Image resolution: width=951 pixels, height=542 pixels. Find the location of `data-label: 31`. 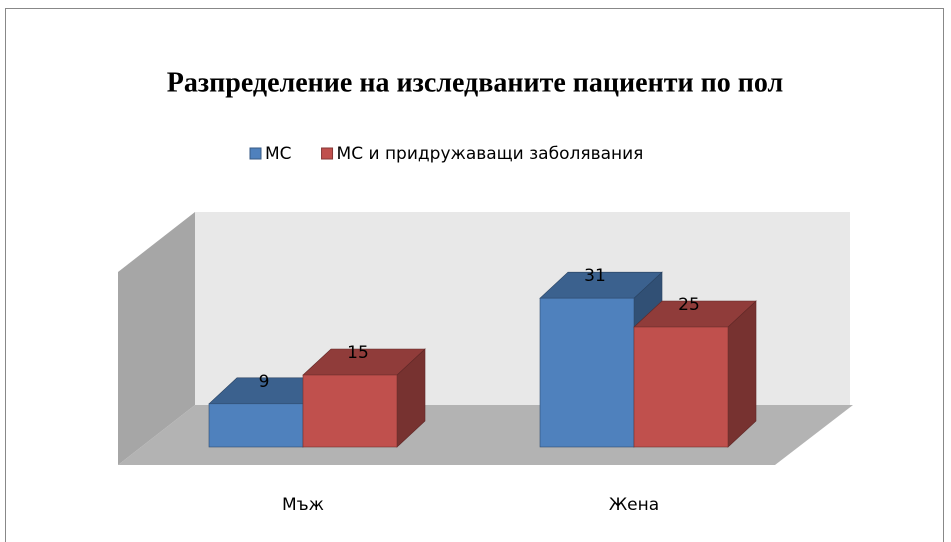

data-label: 31 is located at coordinates (595, 276).